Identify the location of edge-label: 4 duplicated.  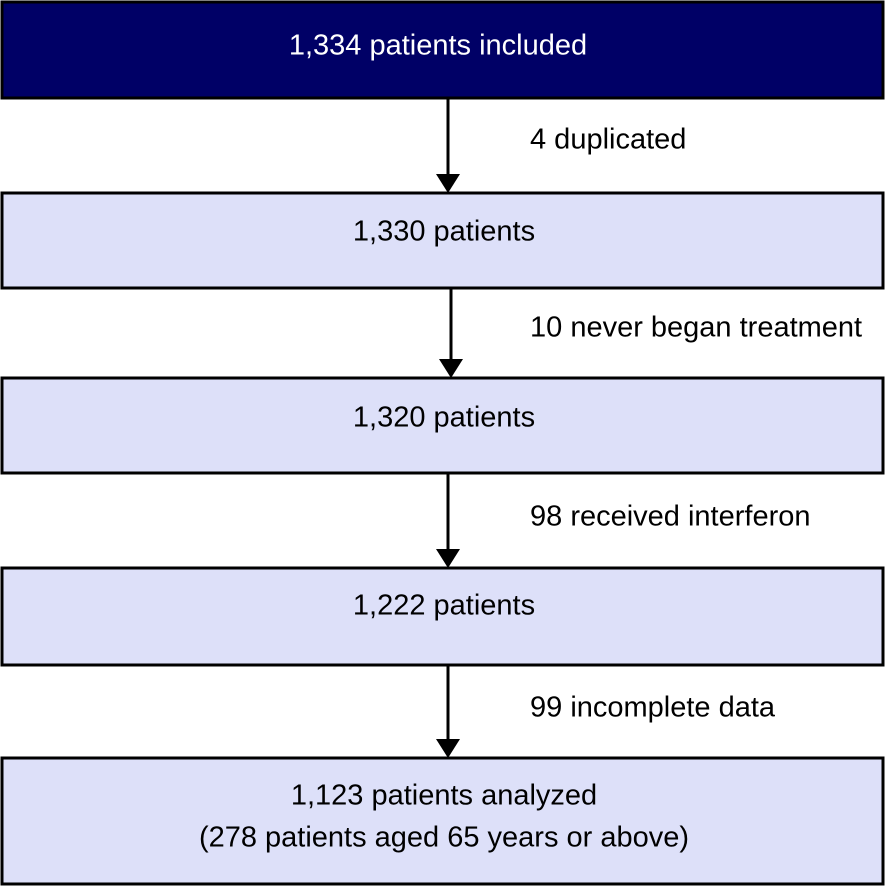
(608, 140).